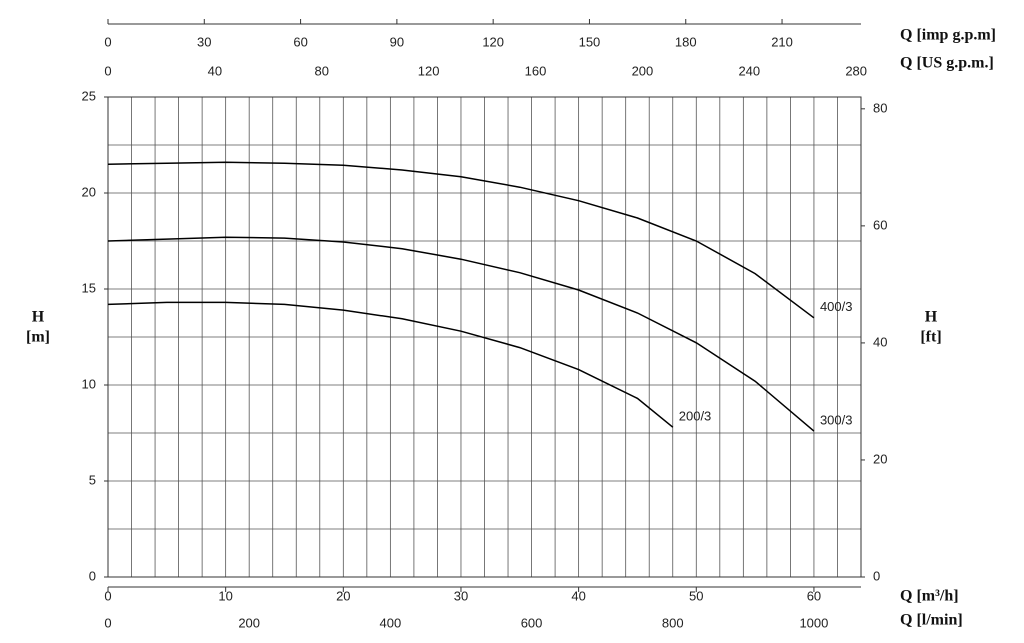  I want to click on x-axis-label: Q [m³/h], so click(929, 596).